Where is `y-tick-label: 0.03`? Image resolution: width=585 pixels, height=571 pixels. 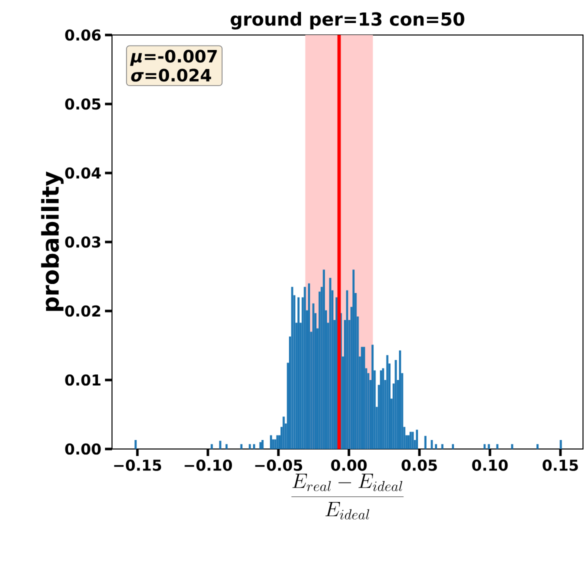 y-tick-label: 0.03 is located at coordinates (82, 242).